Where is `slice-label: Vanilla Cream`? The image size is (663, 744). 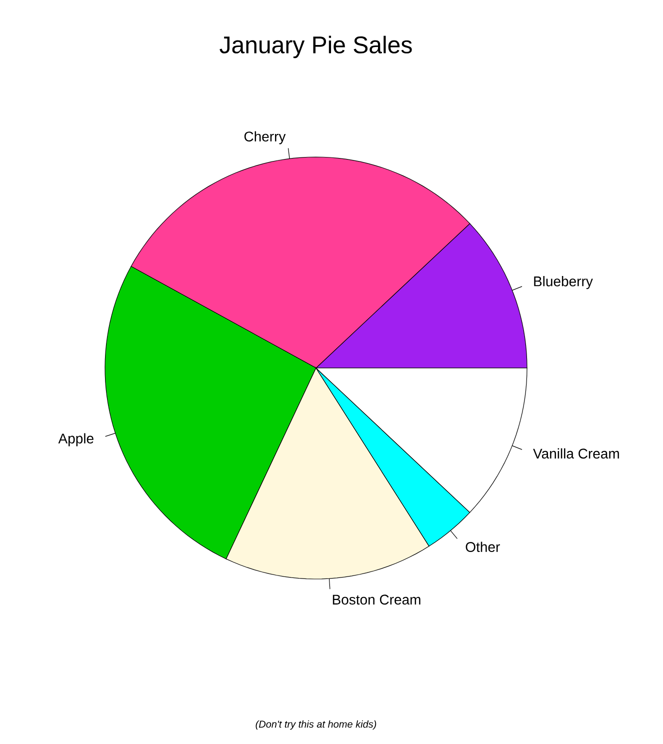 slice-label: Vanilla Cream is located at coordinates (576, 453).